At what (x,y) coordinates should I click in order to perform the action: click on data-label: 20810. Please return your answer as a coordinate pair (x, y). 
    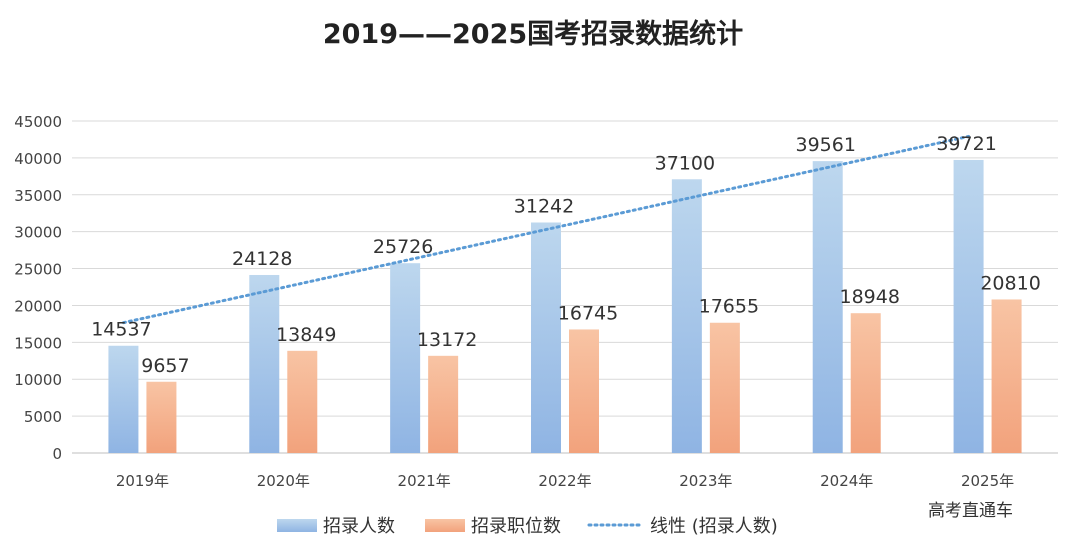
    Looking at the image, I should click on (1010, 283).